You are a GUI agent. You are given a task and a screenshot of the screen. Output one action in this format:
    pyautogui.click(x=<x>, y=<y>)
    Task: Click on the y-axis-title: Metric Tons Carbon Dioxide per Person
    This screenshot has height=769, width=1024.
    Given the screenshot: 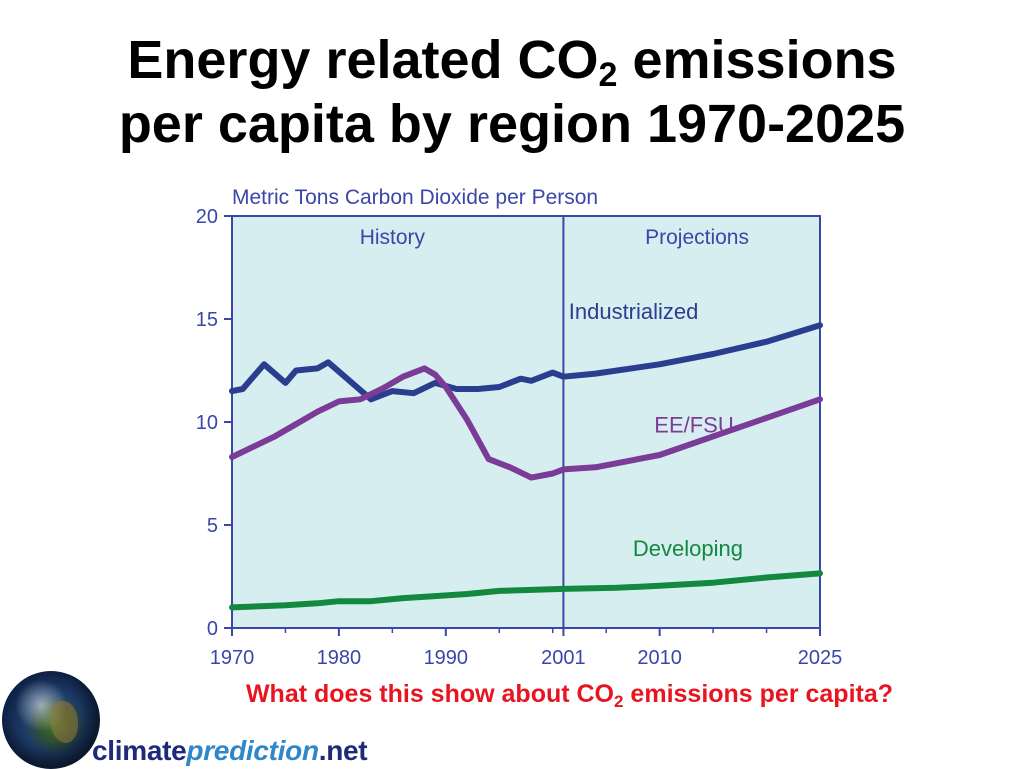 What is the action you would take?
    pyautogui.click(x=415, y=197)
    